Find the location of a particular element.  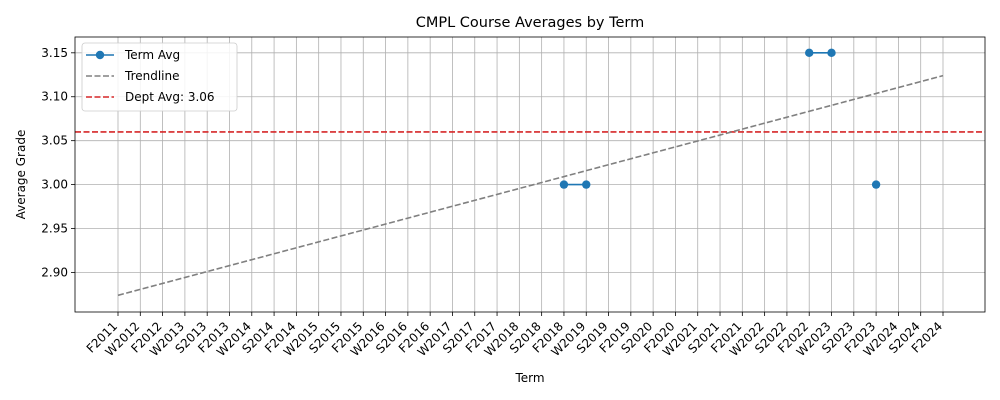

y-axis-label: Average Grade is located at coordinates (21, 175).